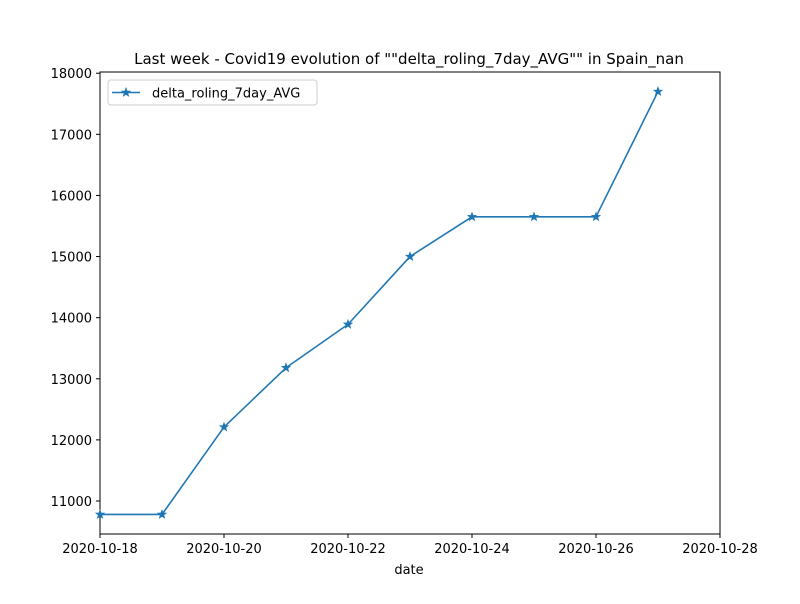 This screenshot has height=604, width=800. I want to click on y-tick-label: 18000, so click(71, 74).